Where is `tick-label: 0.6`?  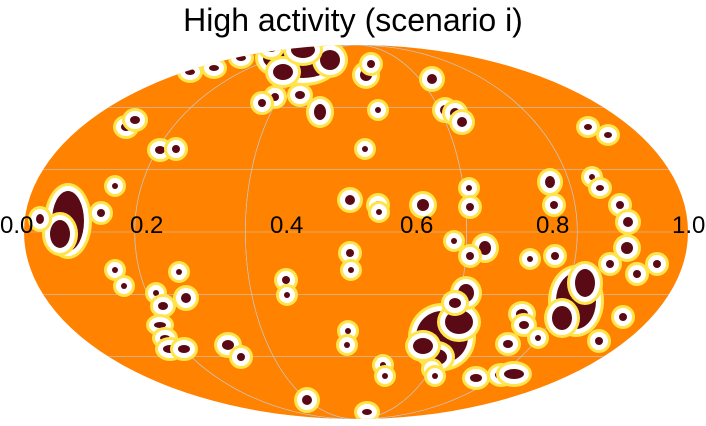
tick-label: 0.6 is located at coordinates (417, 225).